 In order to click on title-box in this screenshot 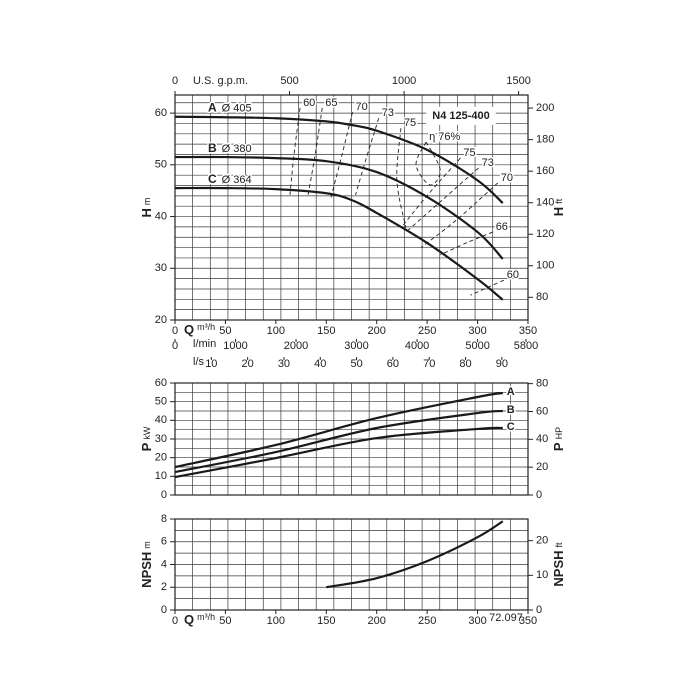, I will do `click(461, 115)`.